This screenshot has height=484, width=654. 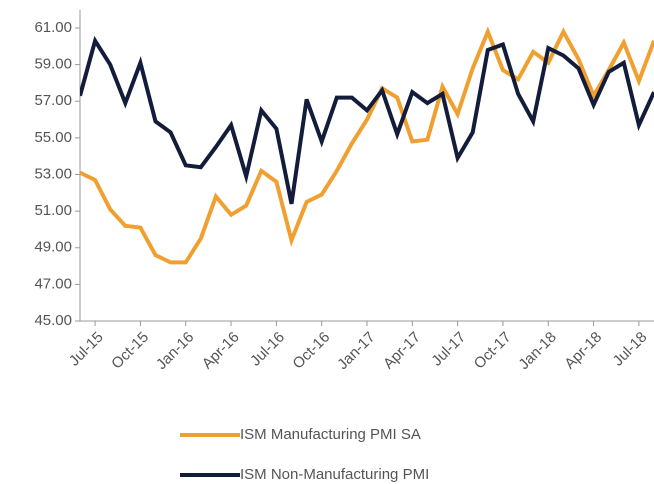 What do you see at coordinates (53, 247) in the screenshot?
I see `y-tick-label: 49.00` at bounding box center [53, 247].